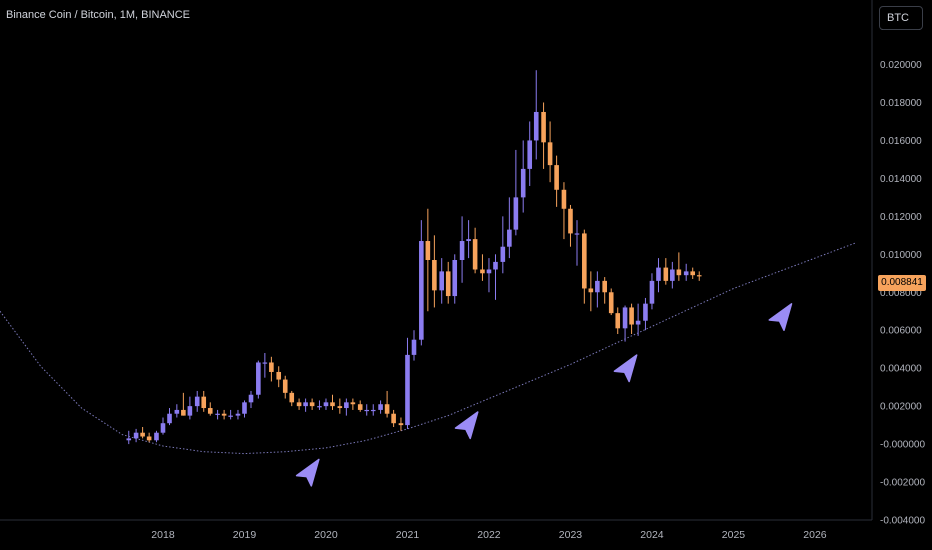  What do you see at coordinates (815, 535) in the screenshot?
I see `x-tick-label: 2026` at bounding box center [815, 535].